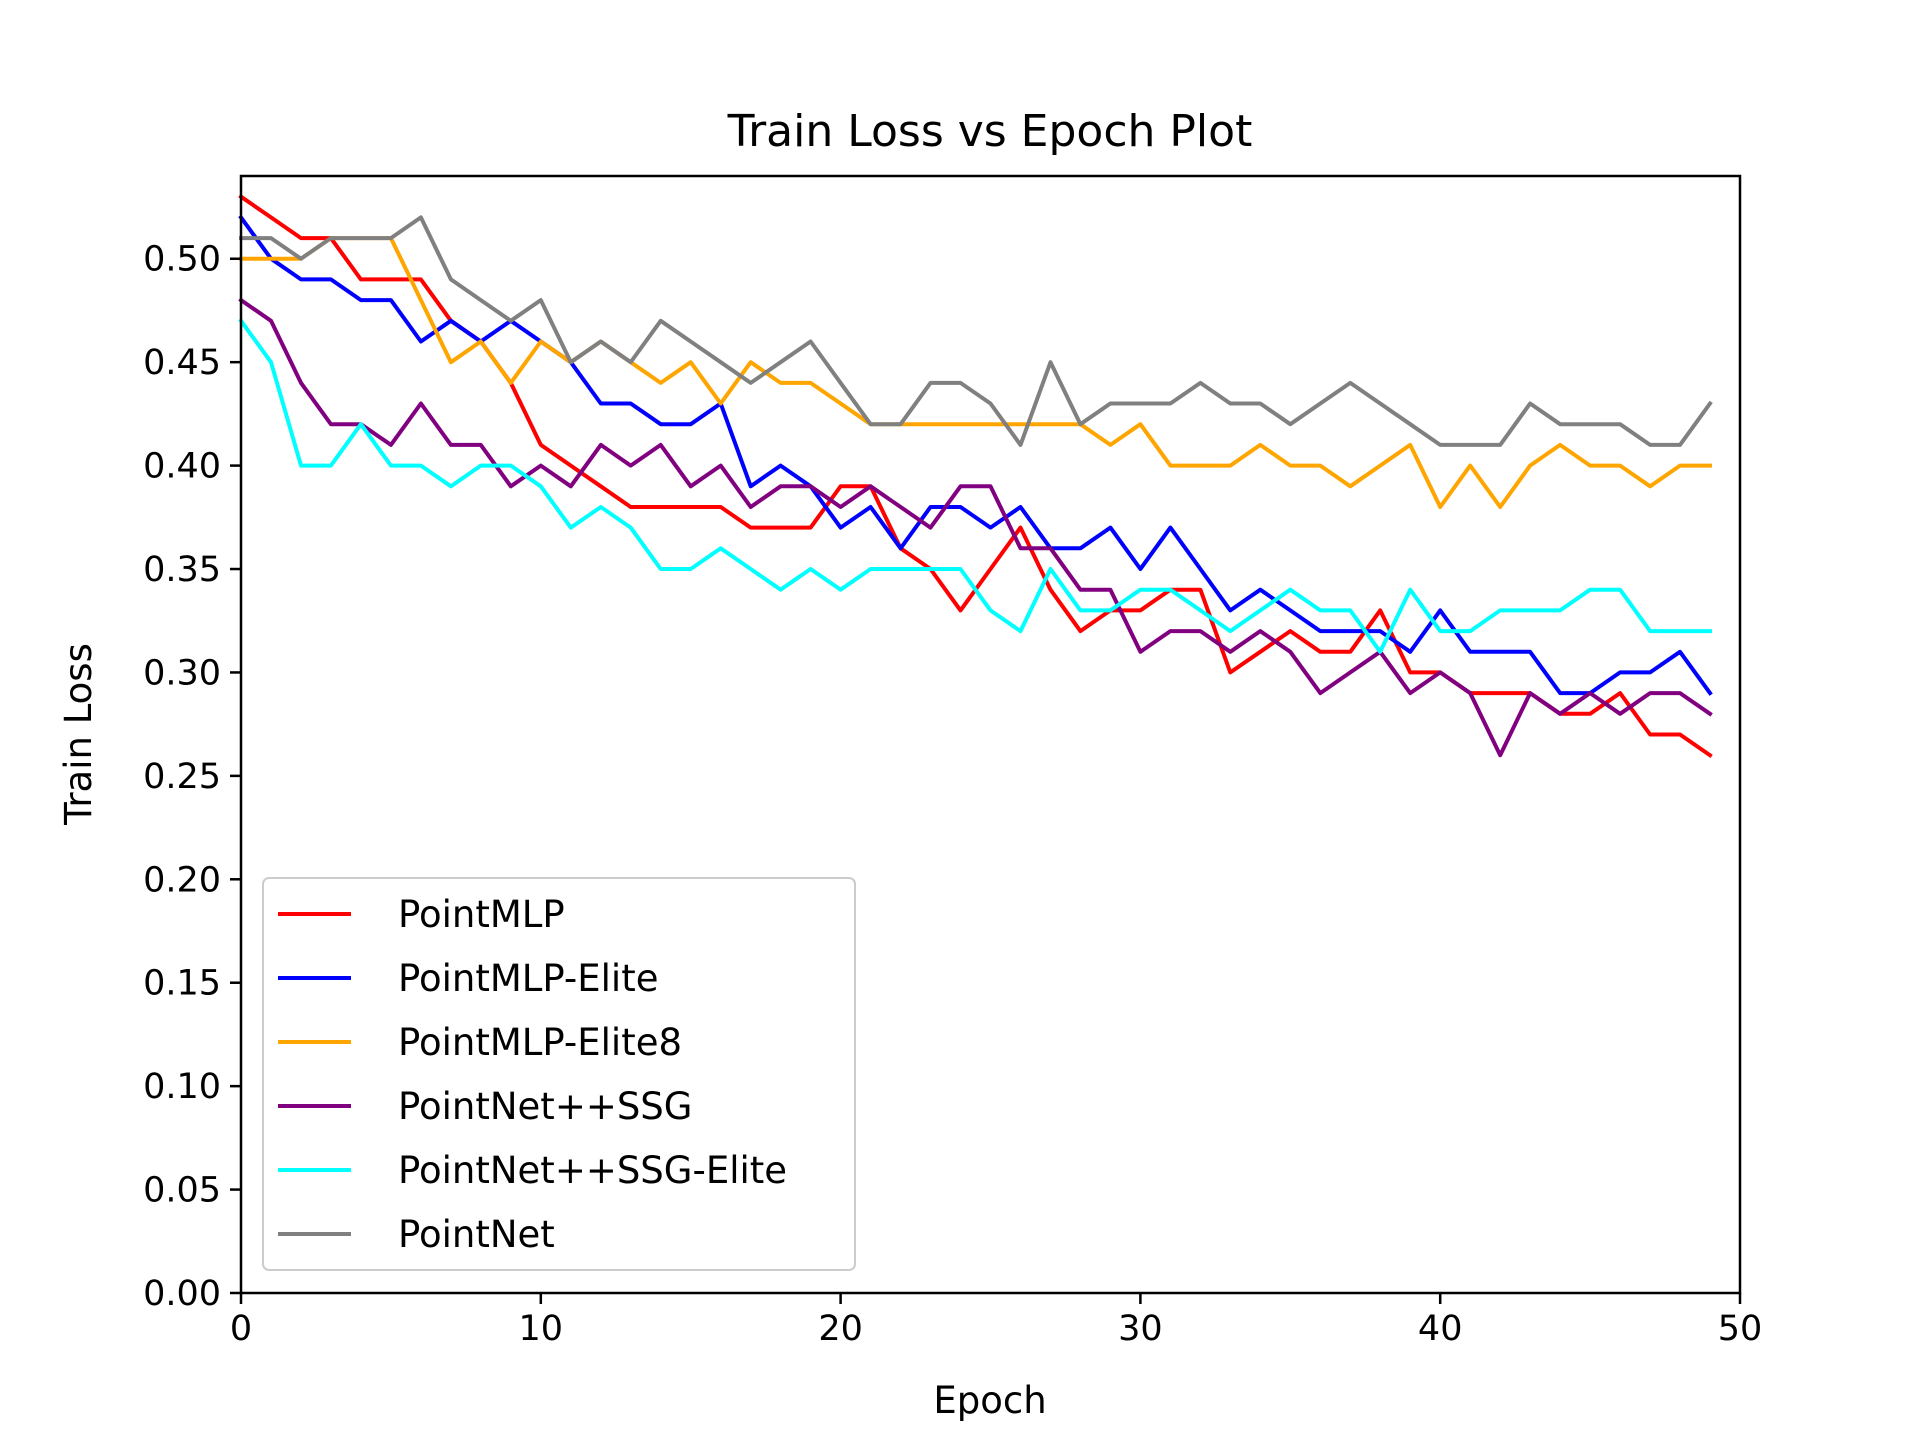  What do you see at coordinates (182, 880) in the screenshot?
I see `y-tick-label: 0.20` at bounding box center [182, 880].